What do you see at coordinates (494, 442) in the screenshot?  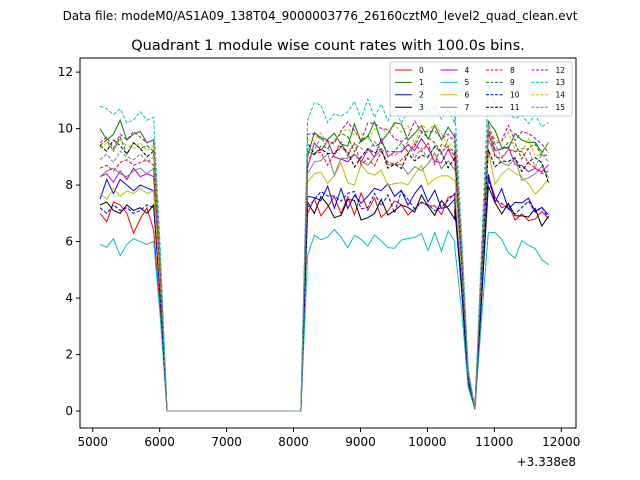 I see `x-tick-label: 11000` at bounding box center [494, 442].